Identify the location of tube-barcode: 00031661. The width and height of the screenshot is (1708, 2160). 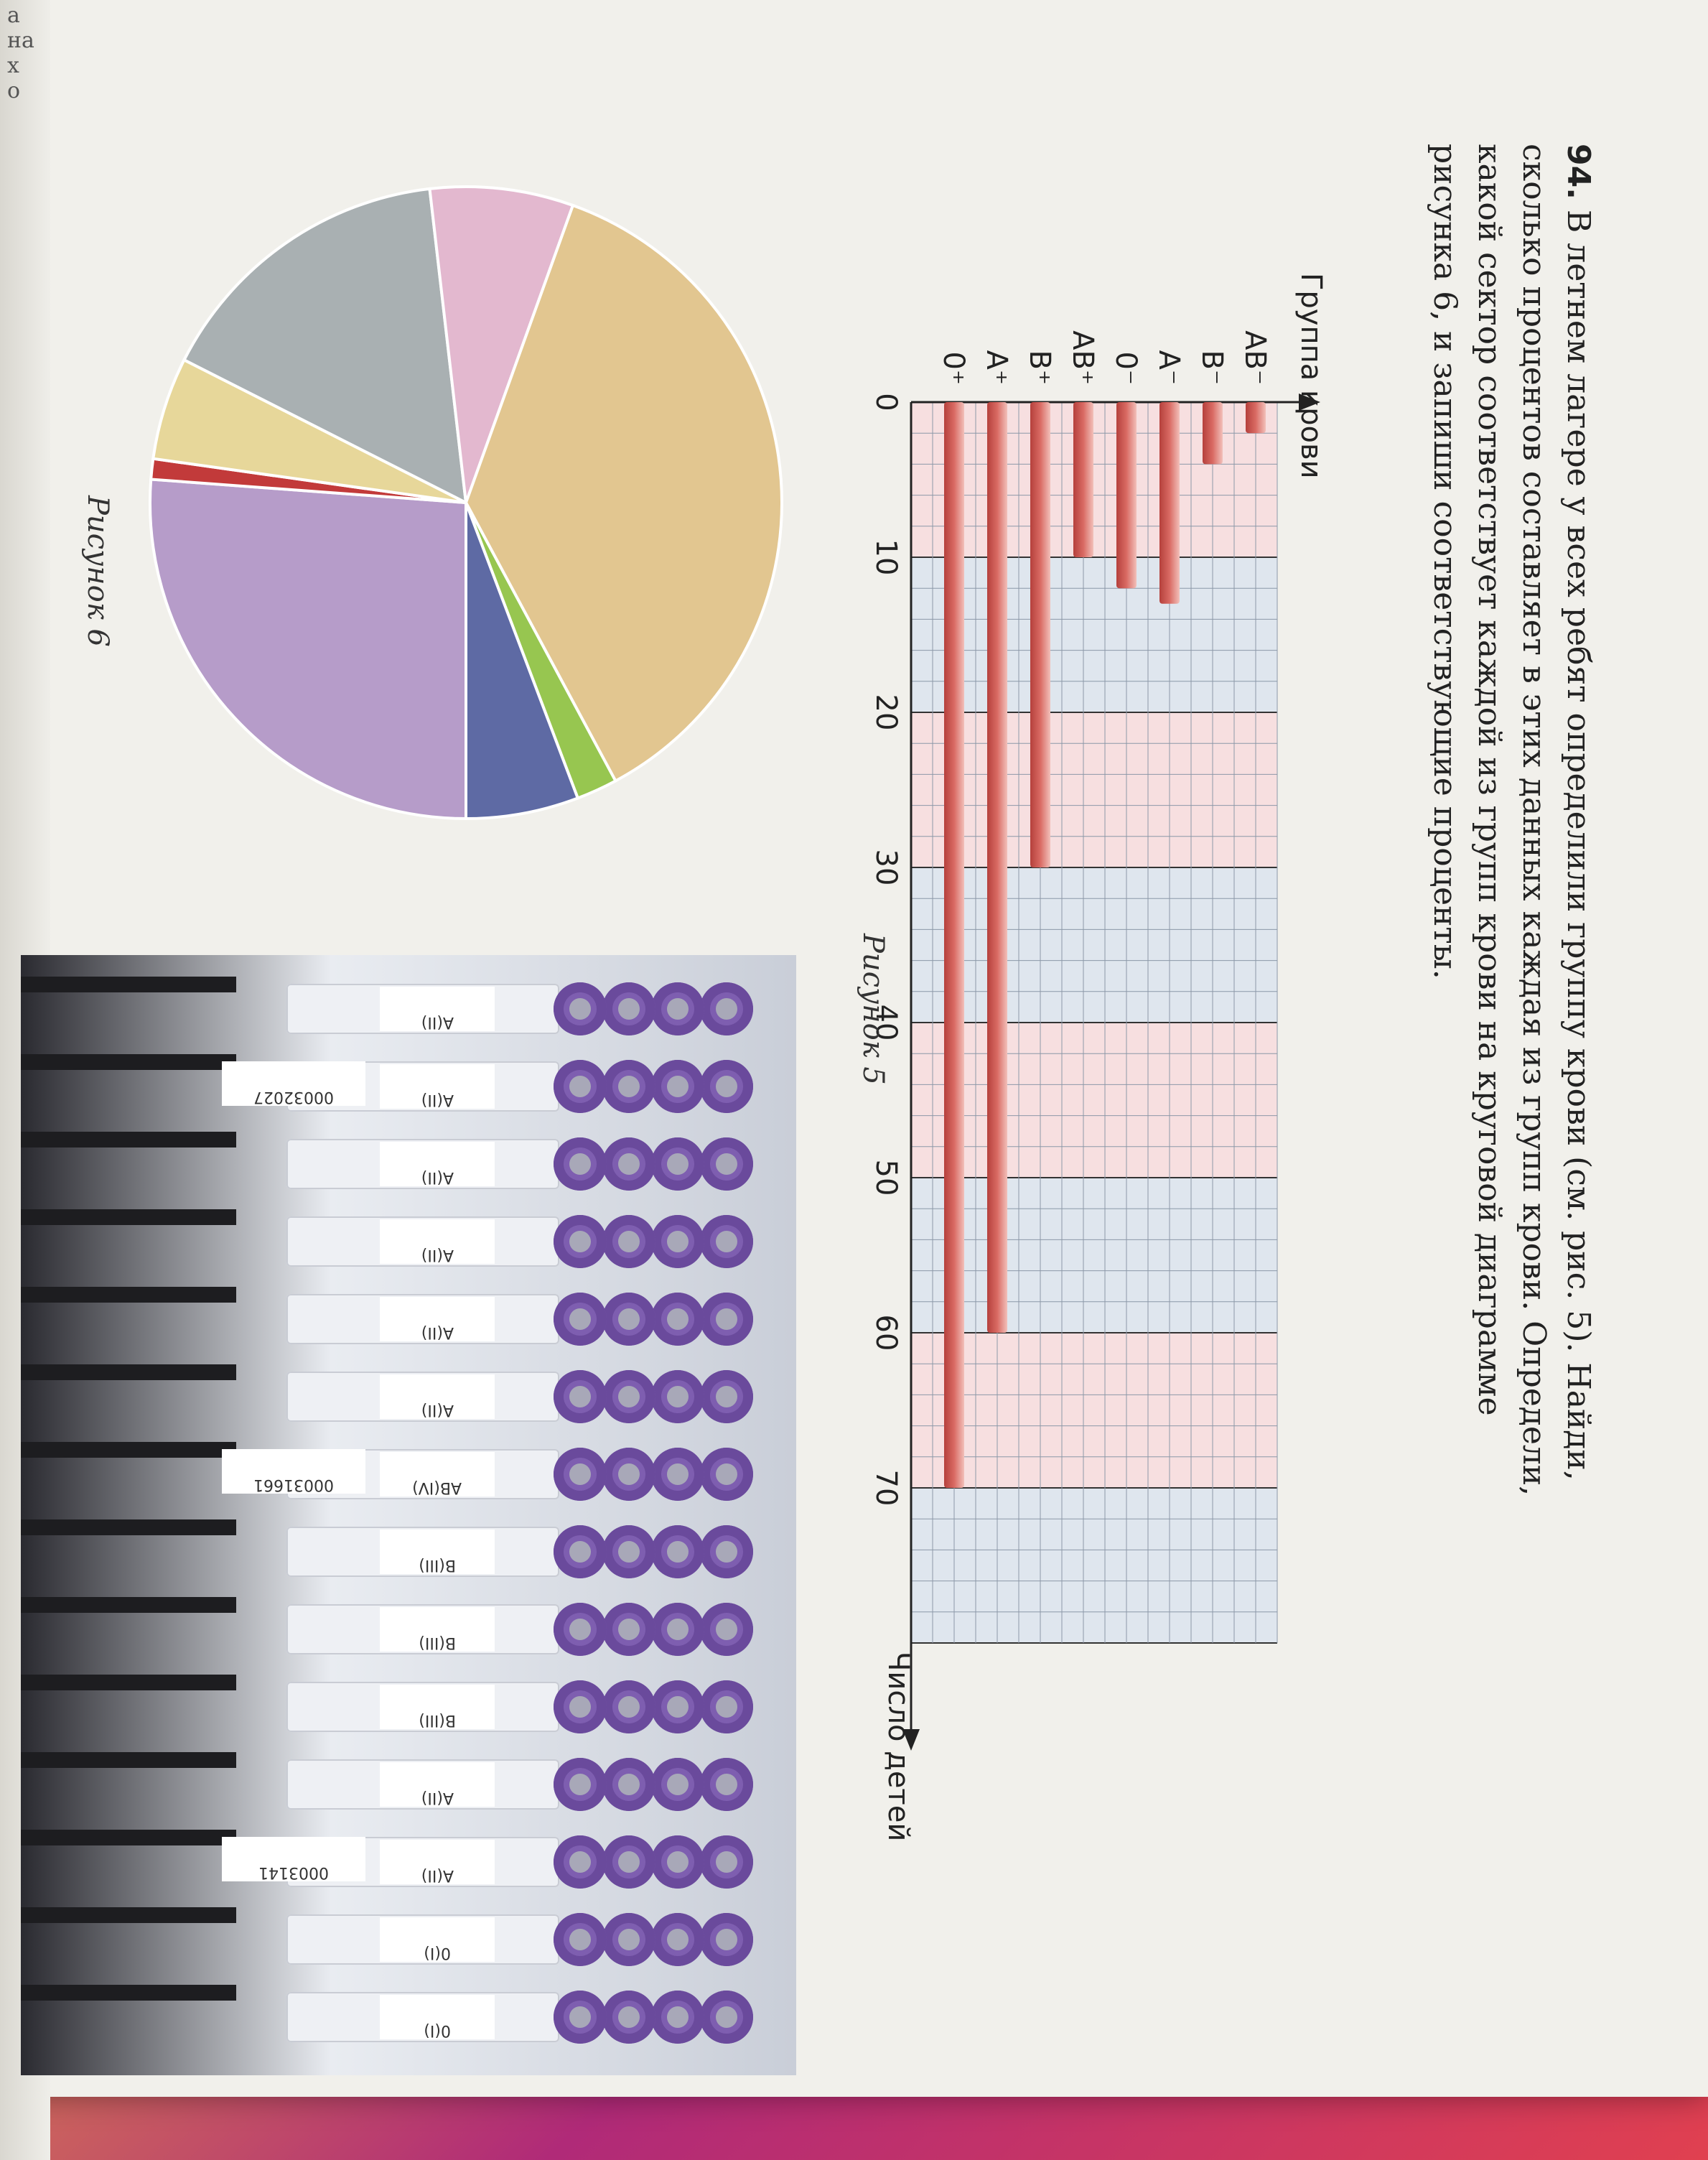
(293, 1471).